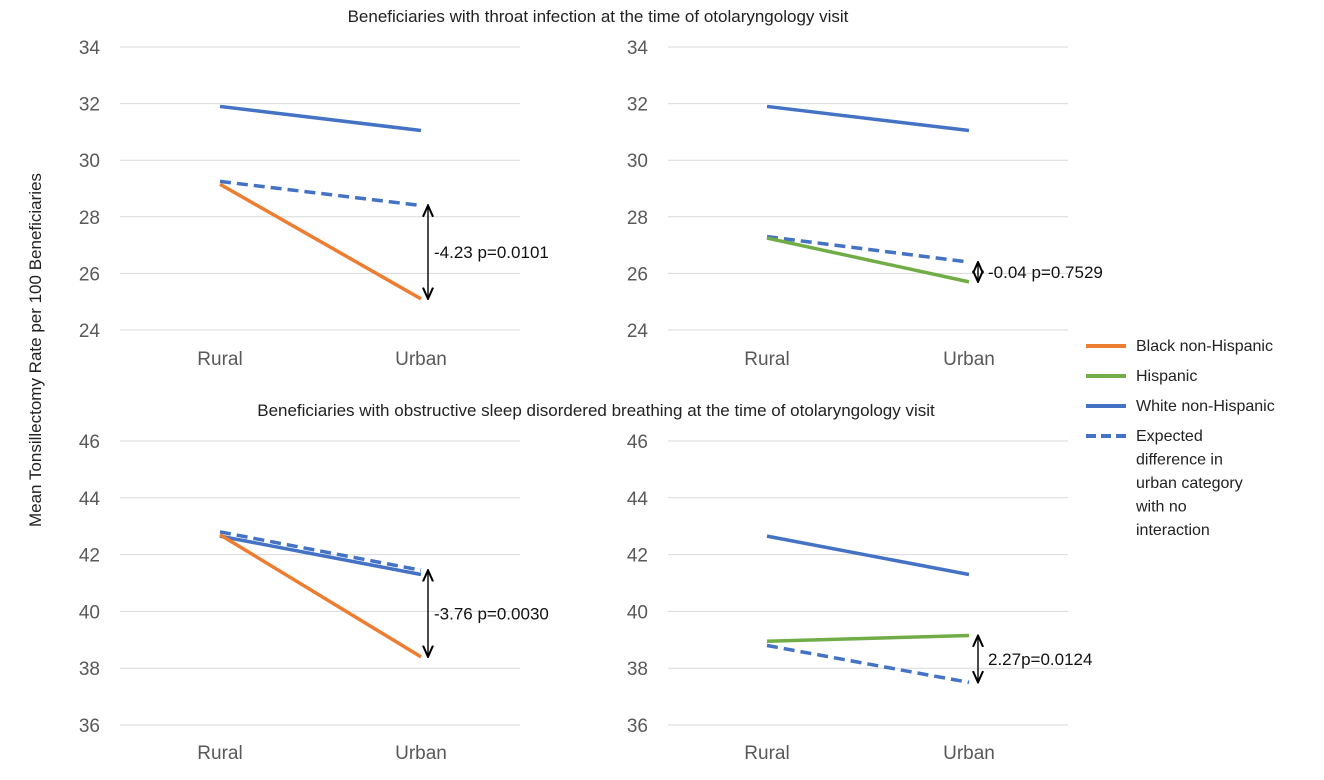 Image resolution: width=1324 pixels, height=780 pixels. I want to click on legend-label: with no, so click(1161, 507).